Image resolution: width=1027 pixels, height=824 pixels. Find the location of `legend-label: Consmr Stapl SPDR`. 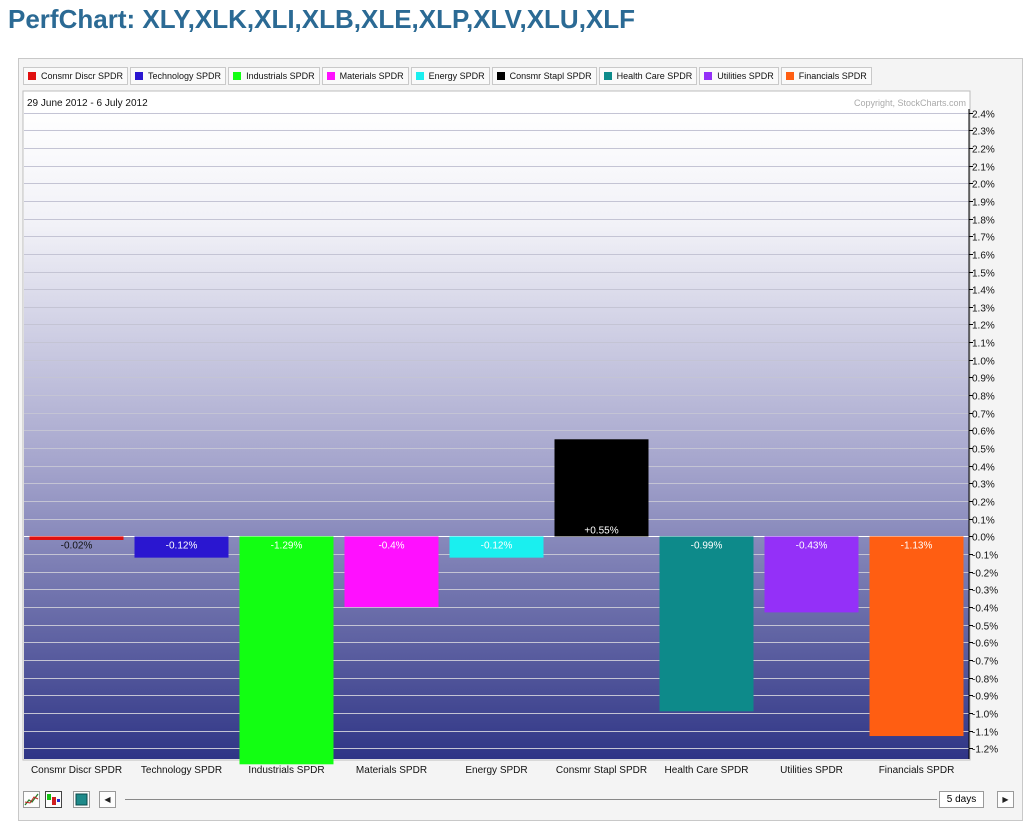

legend-label: Consmr Stapl SPDR is located at coordinates (550, 76).